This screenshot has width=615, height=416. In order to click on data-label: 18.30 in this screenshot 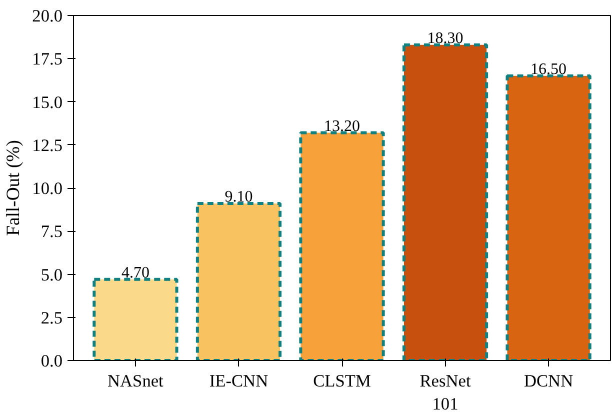, I will do `click(445, 38)`.